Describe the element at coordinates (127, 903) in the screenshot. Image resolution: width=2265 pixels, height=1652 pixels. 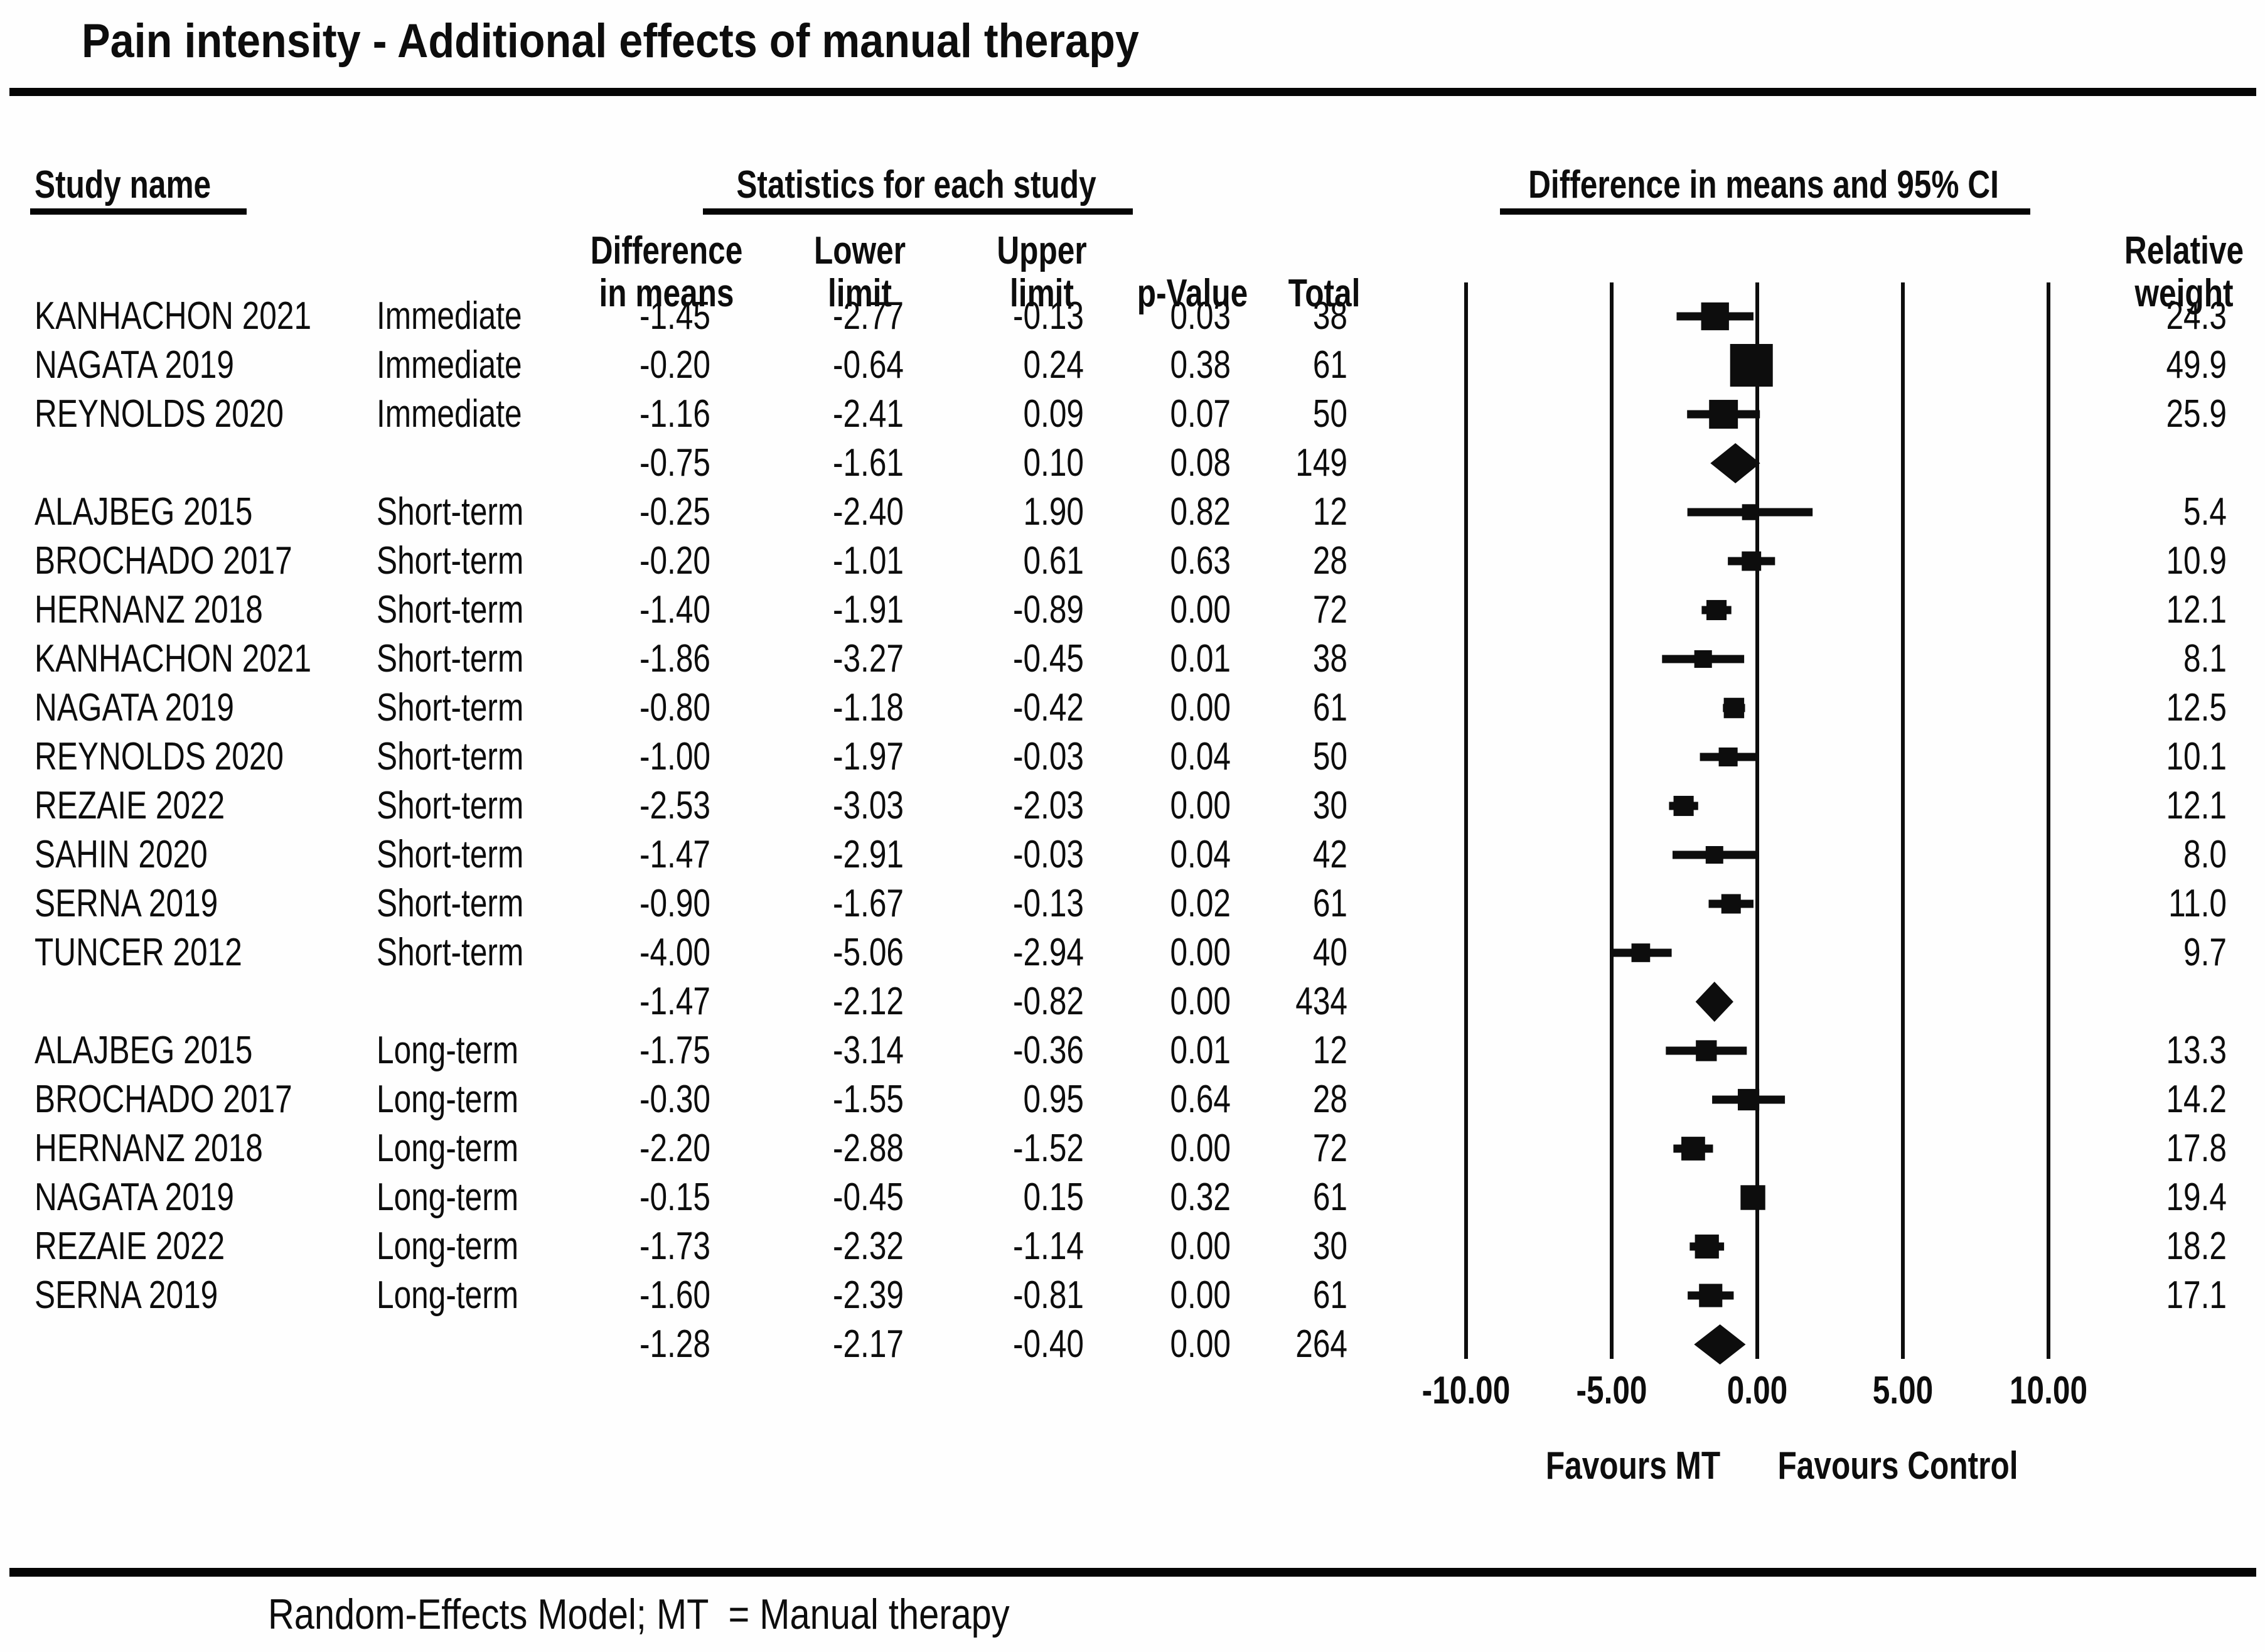
I see `study-name-cell: SERNA 2019` at that location.